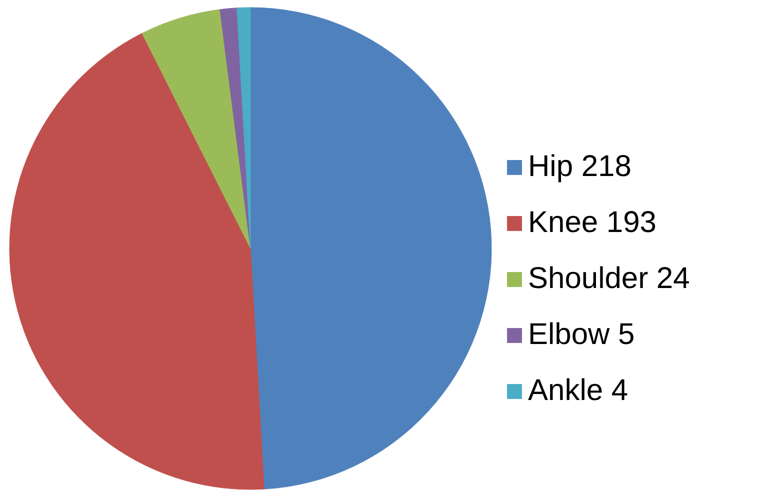 This screenshot has width=768, height=496. I want to click on legend-label: Knee 193, so click(592, 223).